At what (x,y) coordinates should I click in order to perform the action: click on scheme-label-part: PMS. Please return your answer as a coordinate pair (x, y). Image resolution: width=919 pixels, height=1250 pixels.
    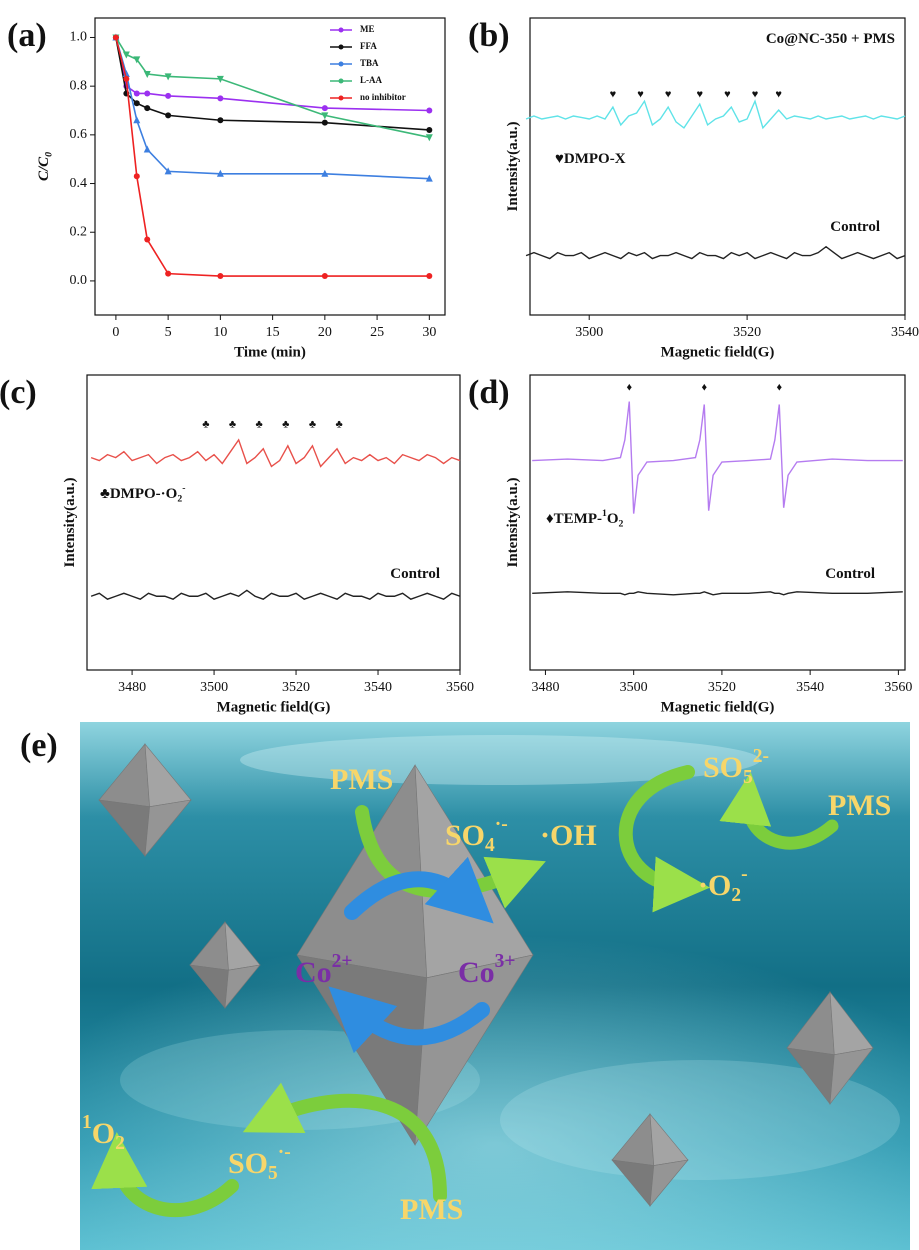
    Looking at the image, I should click on (859, 805).